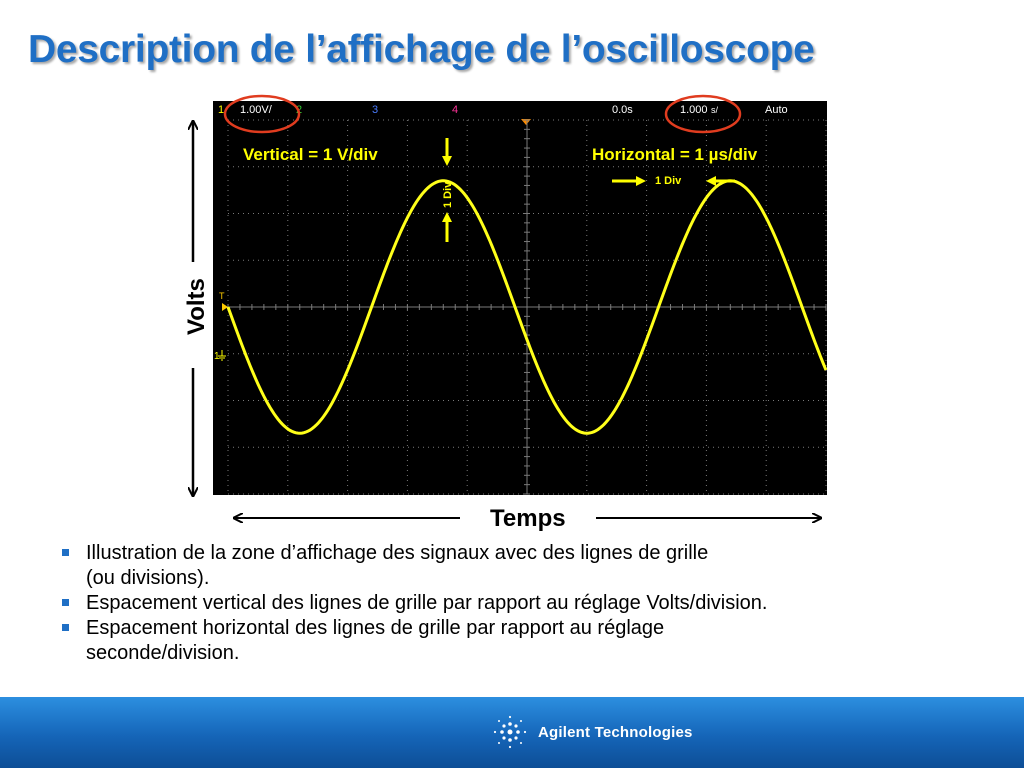 The width and height of the screenshot is (1024, 768). I want to click on horizontal-setting-label: Horizontal = 1 µs/div, so click(675, 154).